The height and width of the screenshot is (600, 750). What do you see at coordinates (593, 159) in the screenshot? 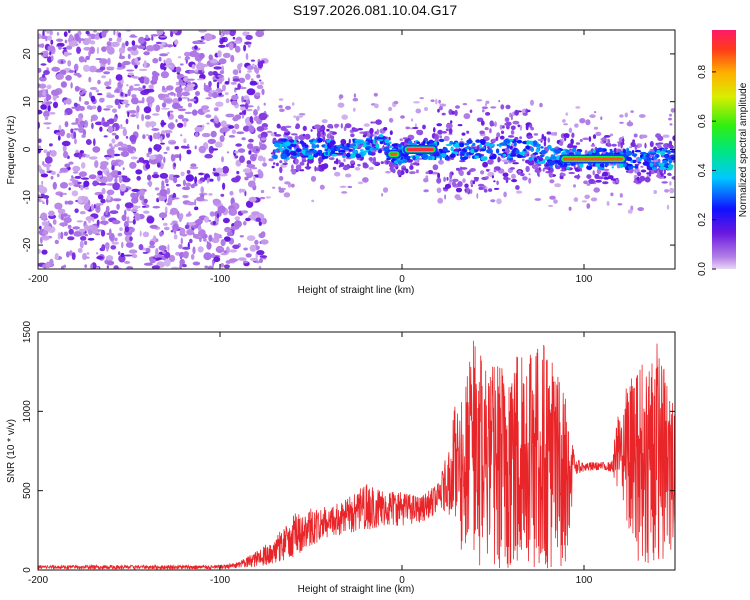
I see `spectrogram-hot-segment-core` at bounding box center [593, 159].